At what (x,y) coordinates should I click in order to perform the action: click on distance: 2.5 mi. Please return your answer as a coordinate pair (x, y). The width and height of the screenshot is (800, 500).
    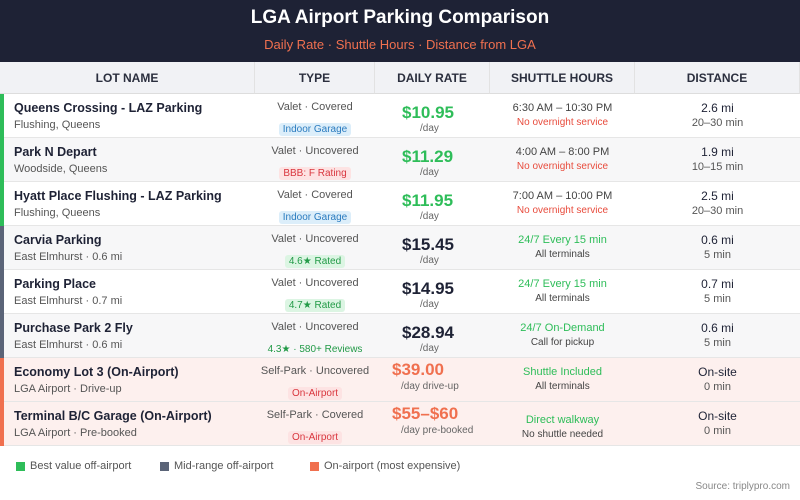
    Looking at the image, I should click on (717, 196).